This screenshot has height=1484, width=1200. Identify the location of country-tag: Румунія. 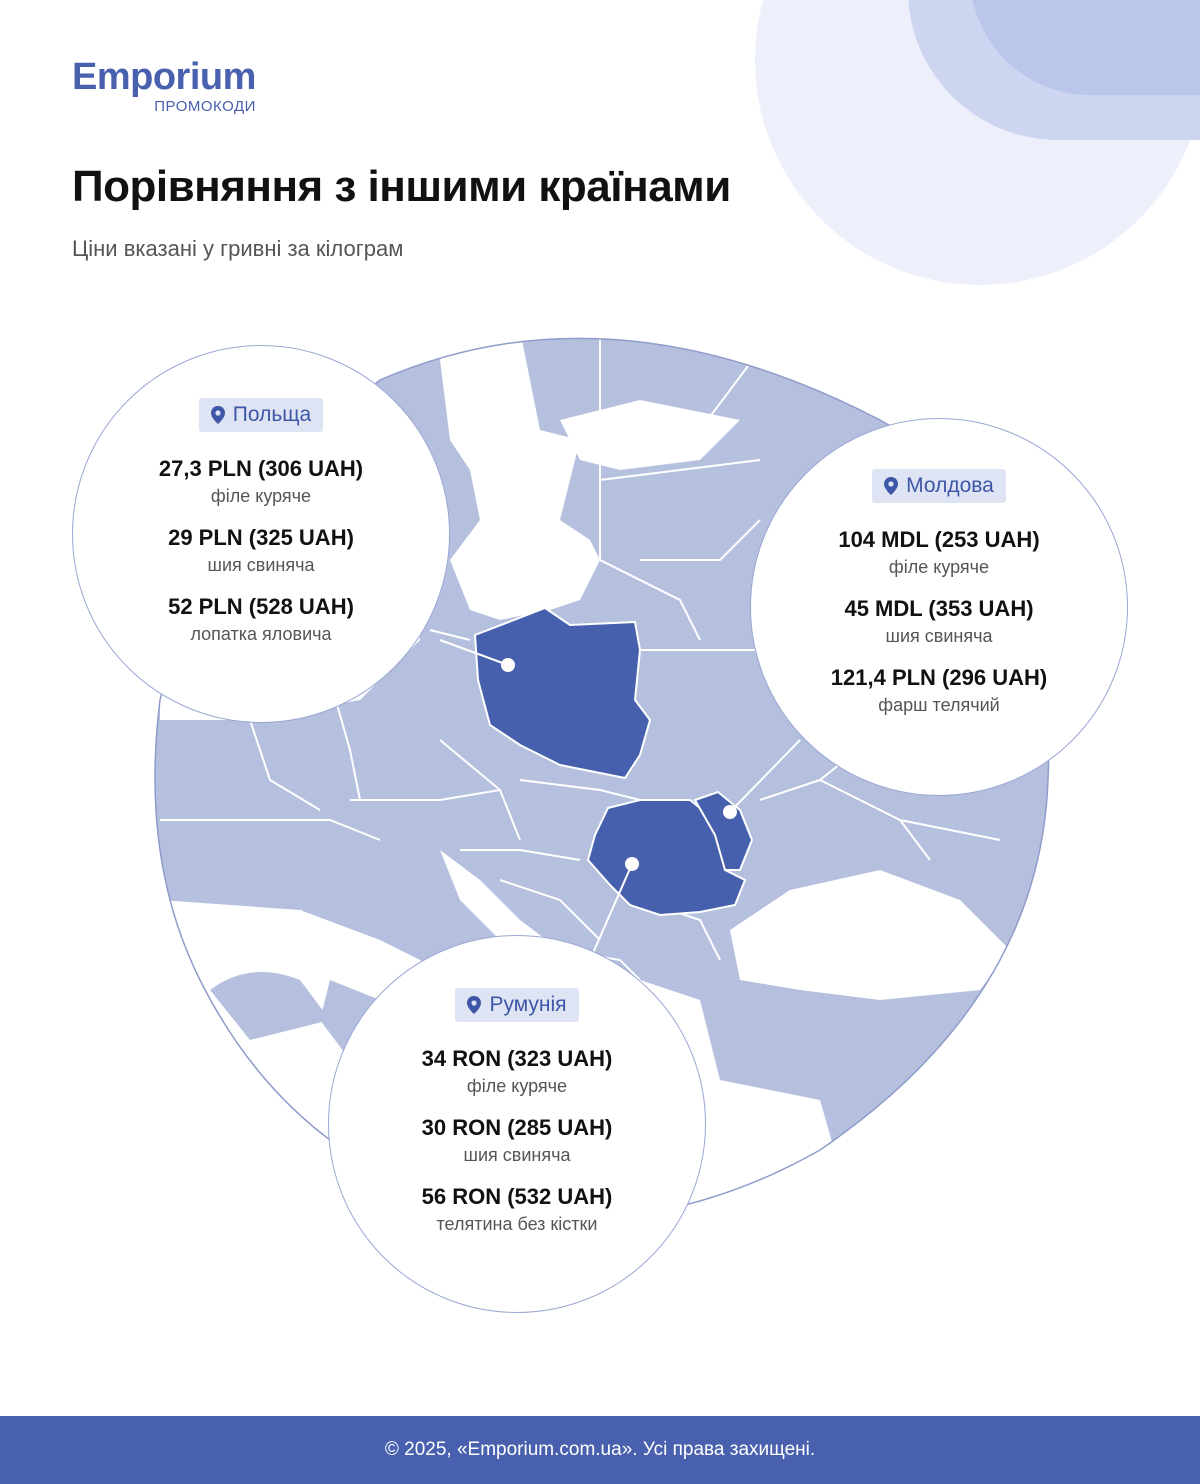
(517, 1005).